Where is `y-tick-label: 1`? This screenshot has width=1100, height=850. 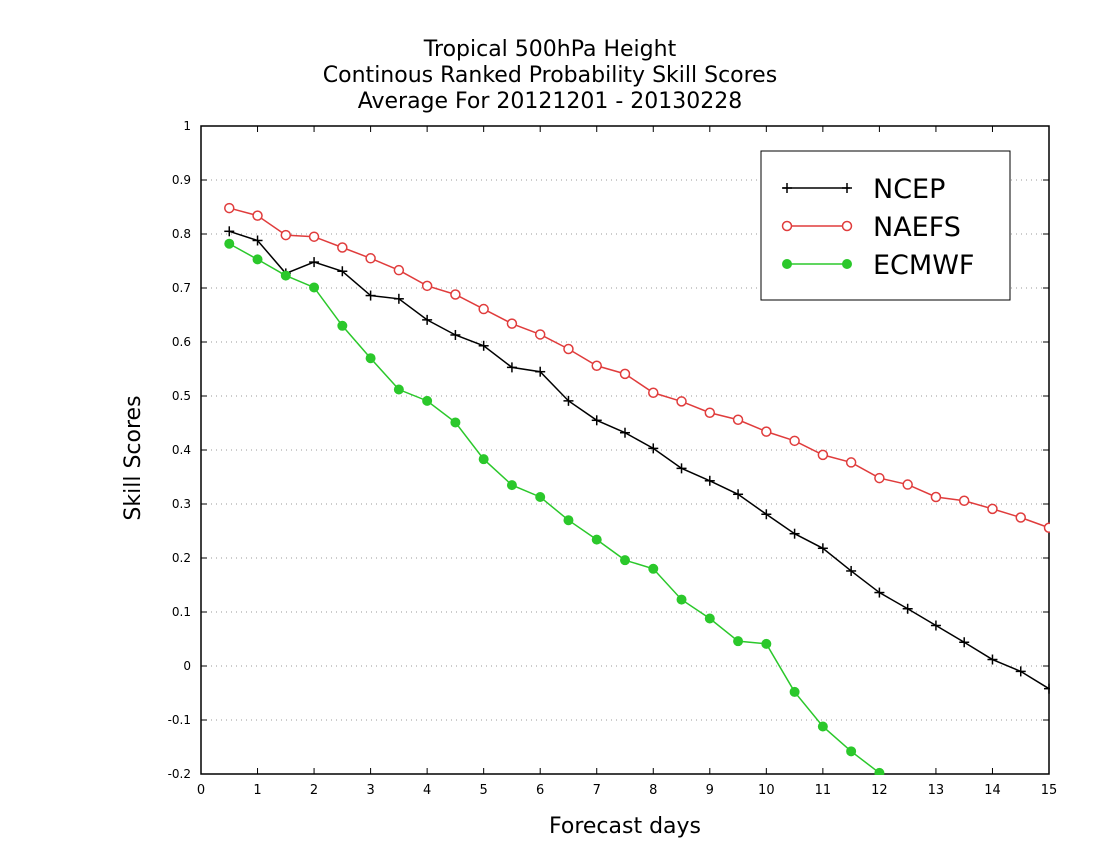
y-tick-label: 1 is located at coordinates (187, 126).